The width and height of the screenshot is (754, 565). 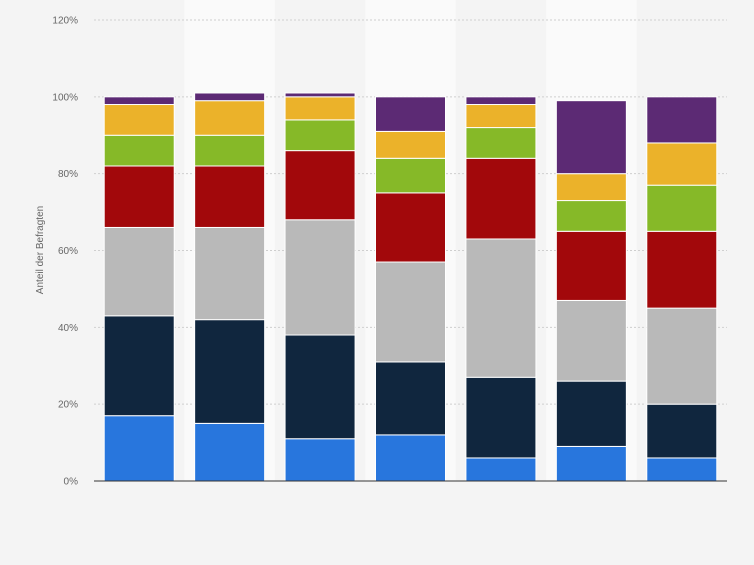 I want to click on y-axis-label: Anteil der Befragten, so click(x=40, y=250).